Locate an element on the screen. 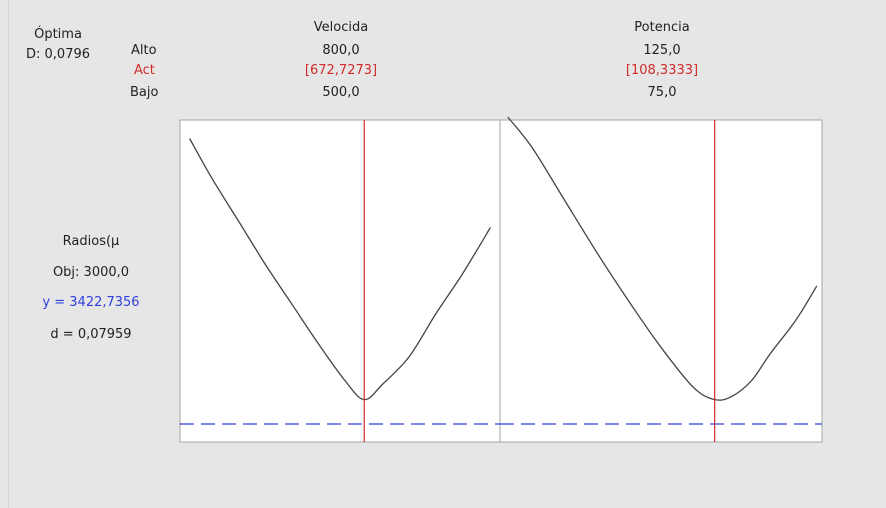  factor-2-high: 125,0 is located at coordinates (662, 50).